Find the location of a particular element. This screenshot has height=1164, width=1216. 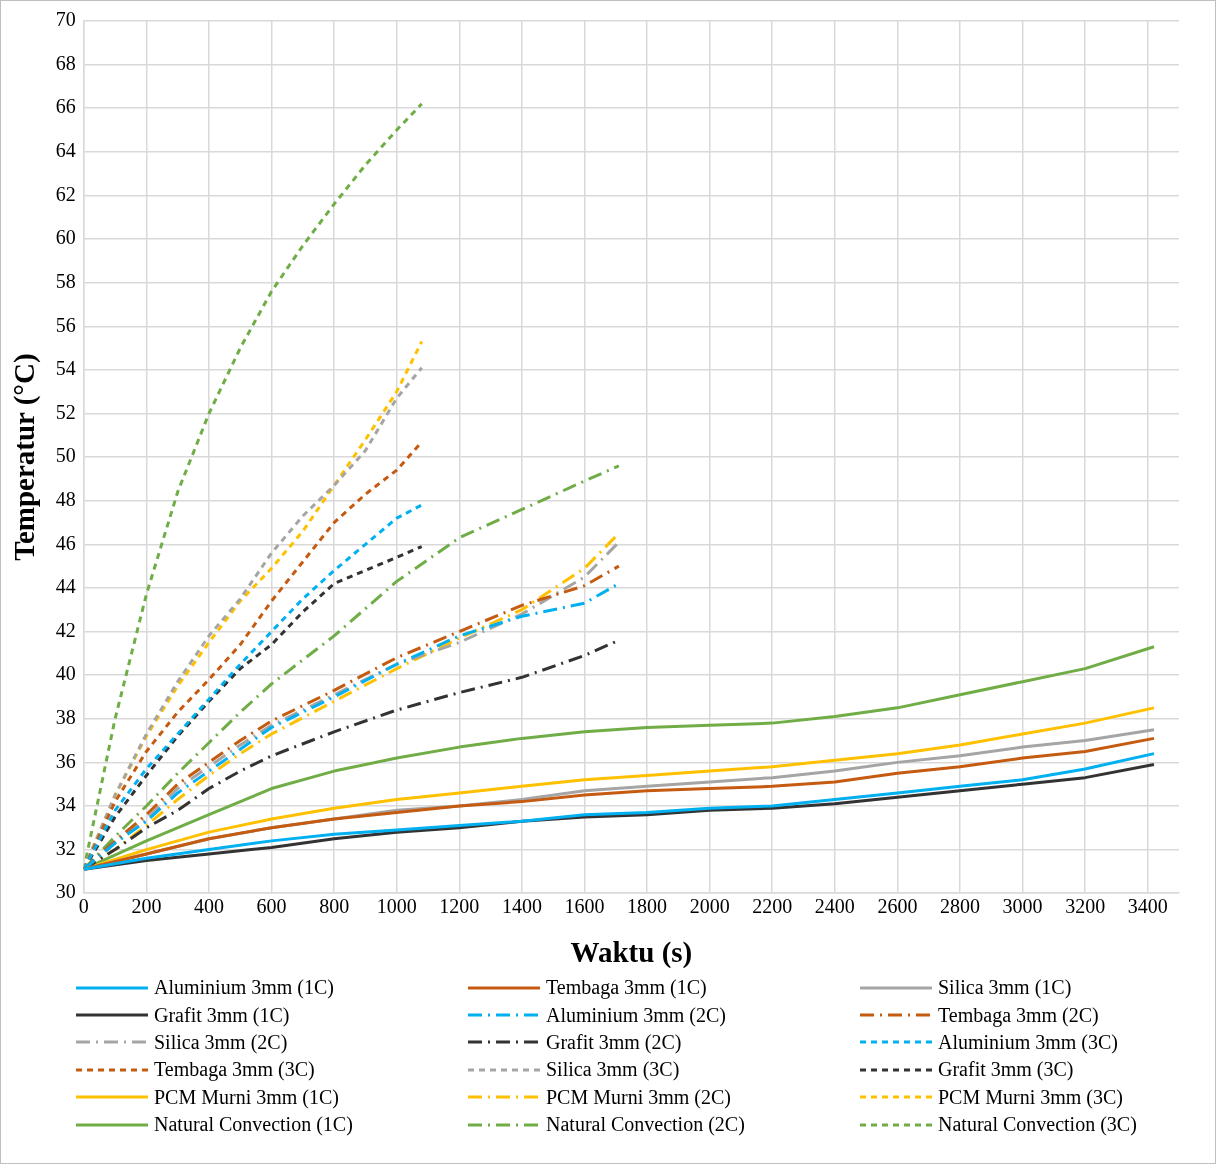

legend-label: PCM Murni 3mm (2C) is located at coordinates (639, 1097).